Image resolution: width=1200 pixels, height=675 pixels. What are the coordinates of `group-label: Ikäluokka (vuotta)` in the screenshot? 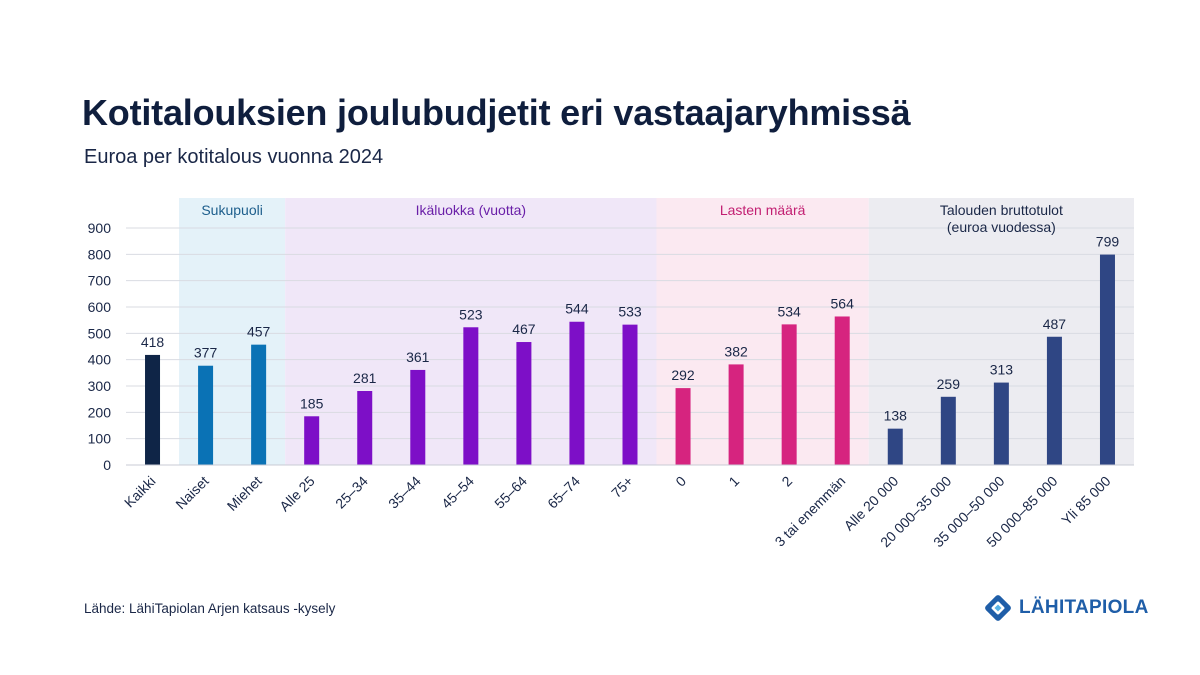 It's located at (471, 210).